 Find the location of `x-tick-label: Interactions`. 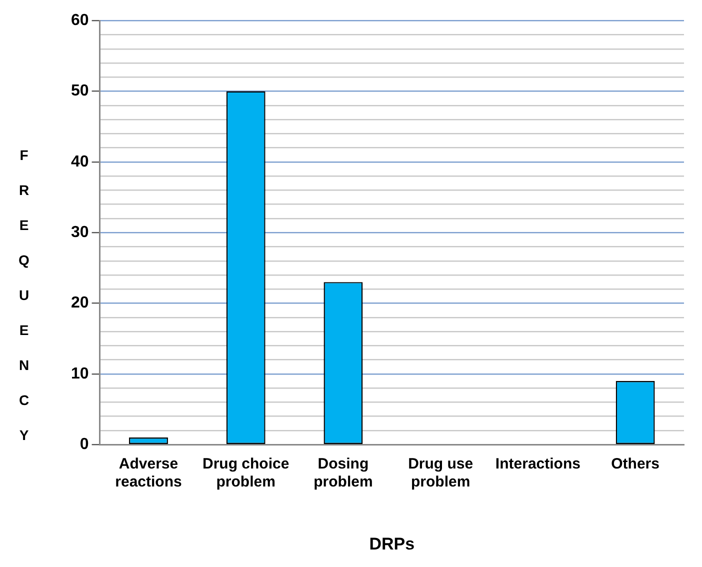

x-tick-label: Interactions is located at coordinates (537, 464).